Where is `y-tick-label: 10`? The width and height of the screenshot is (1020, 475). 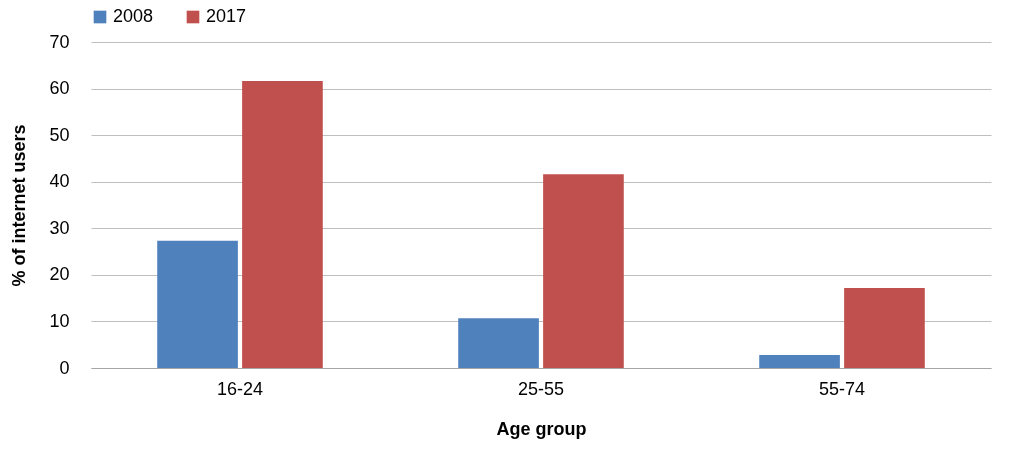
y-tick-label: 10 is located at coordinates (59, 320).